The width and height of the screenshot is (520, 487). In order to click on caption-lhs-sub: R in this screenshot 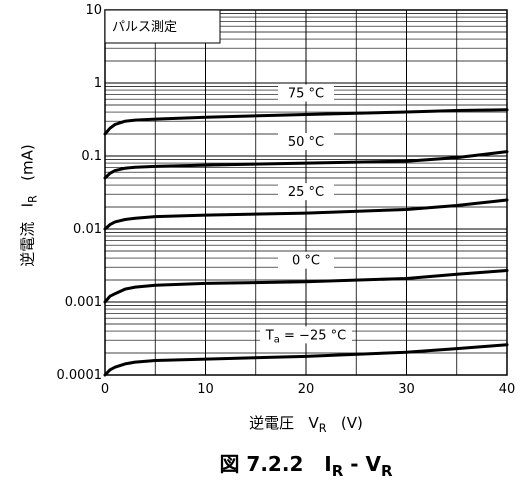, I will do `click(337, 471)`.